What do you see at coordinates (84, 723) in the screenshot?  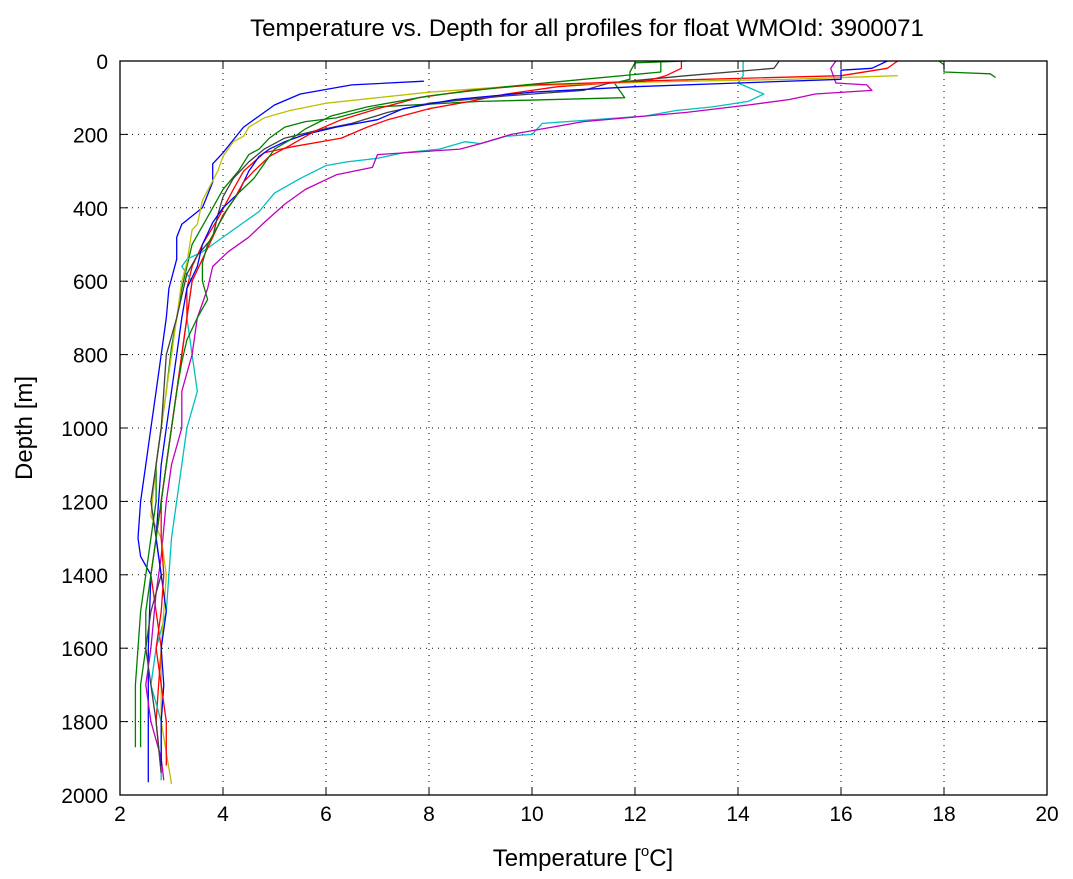 I see `y-tick-label: 1800` at bounding box center [84, 723].